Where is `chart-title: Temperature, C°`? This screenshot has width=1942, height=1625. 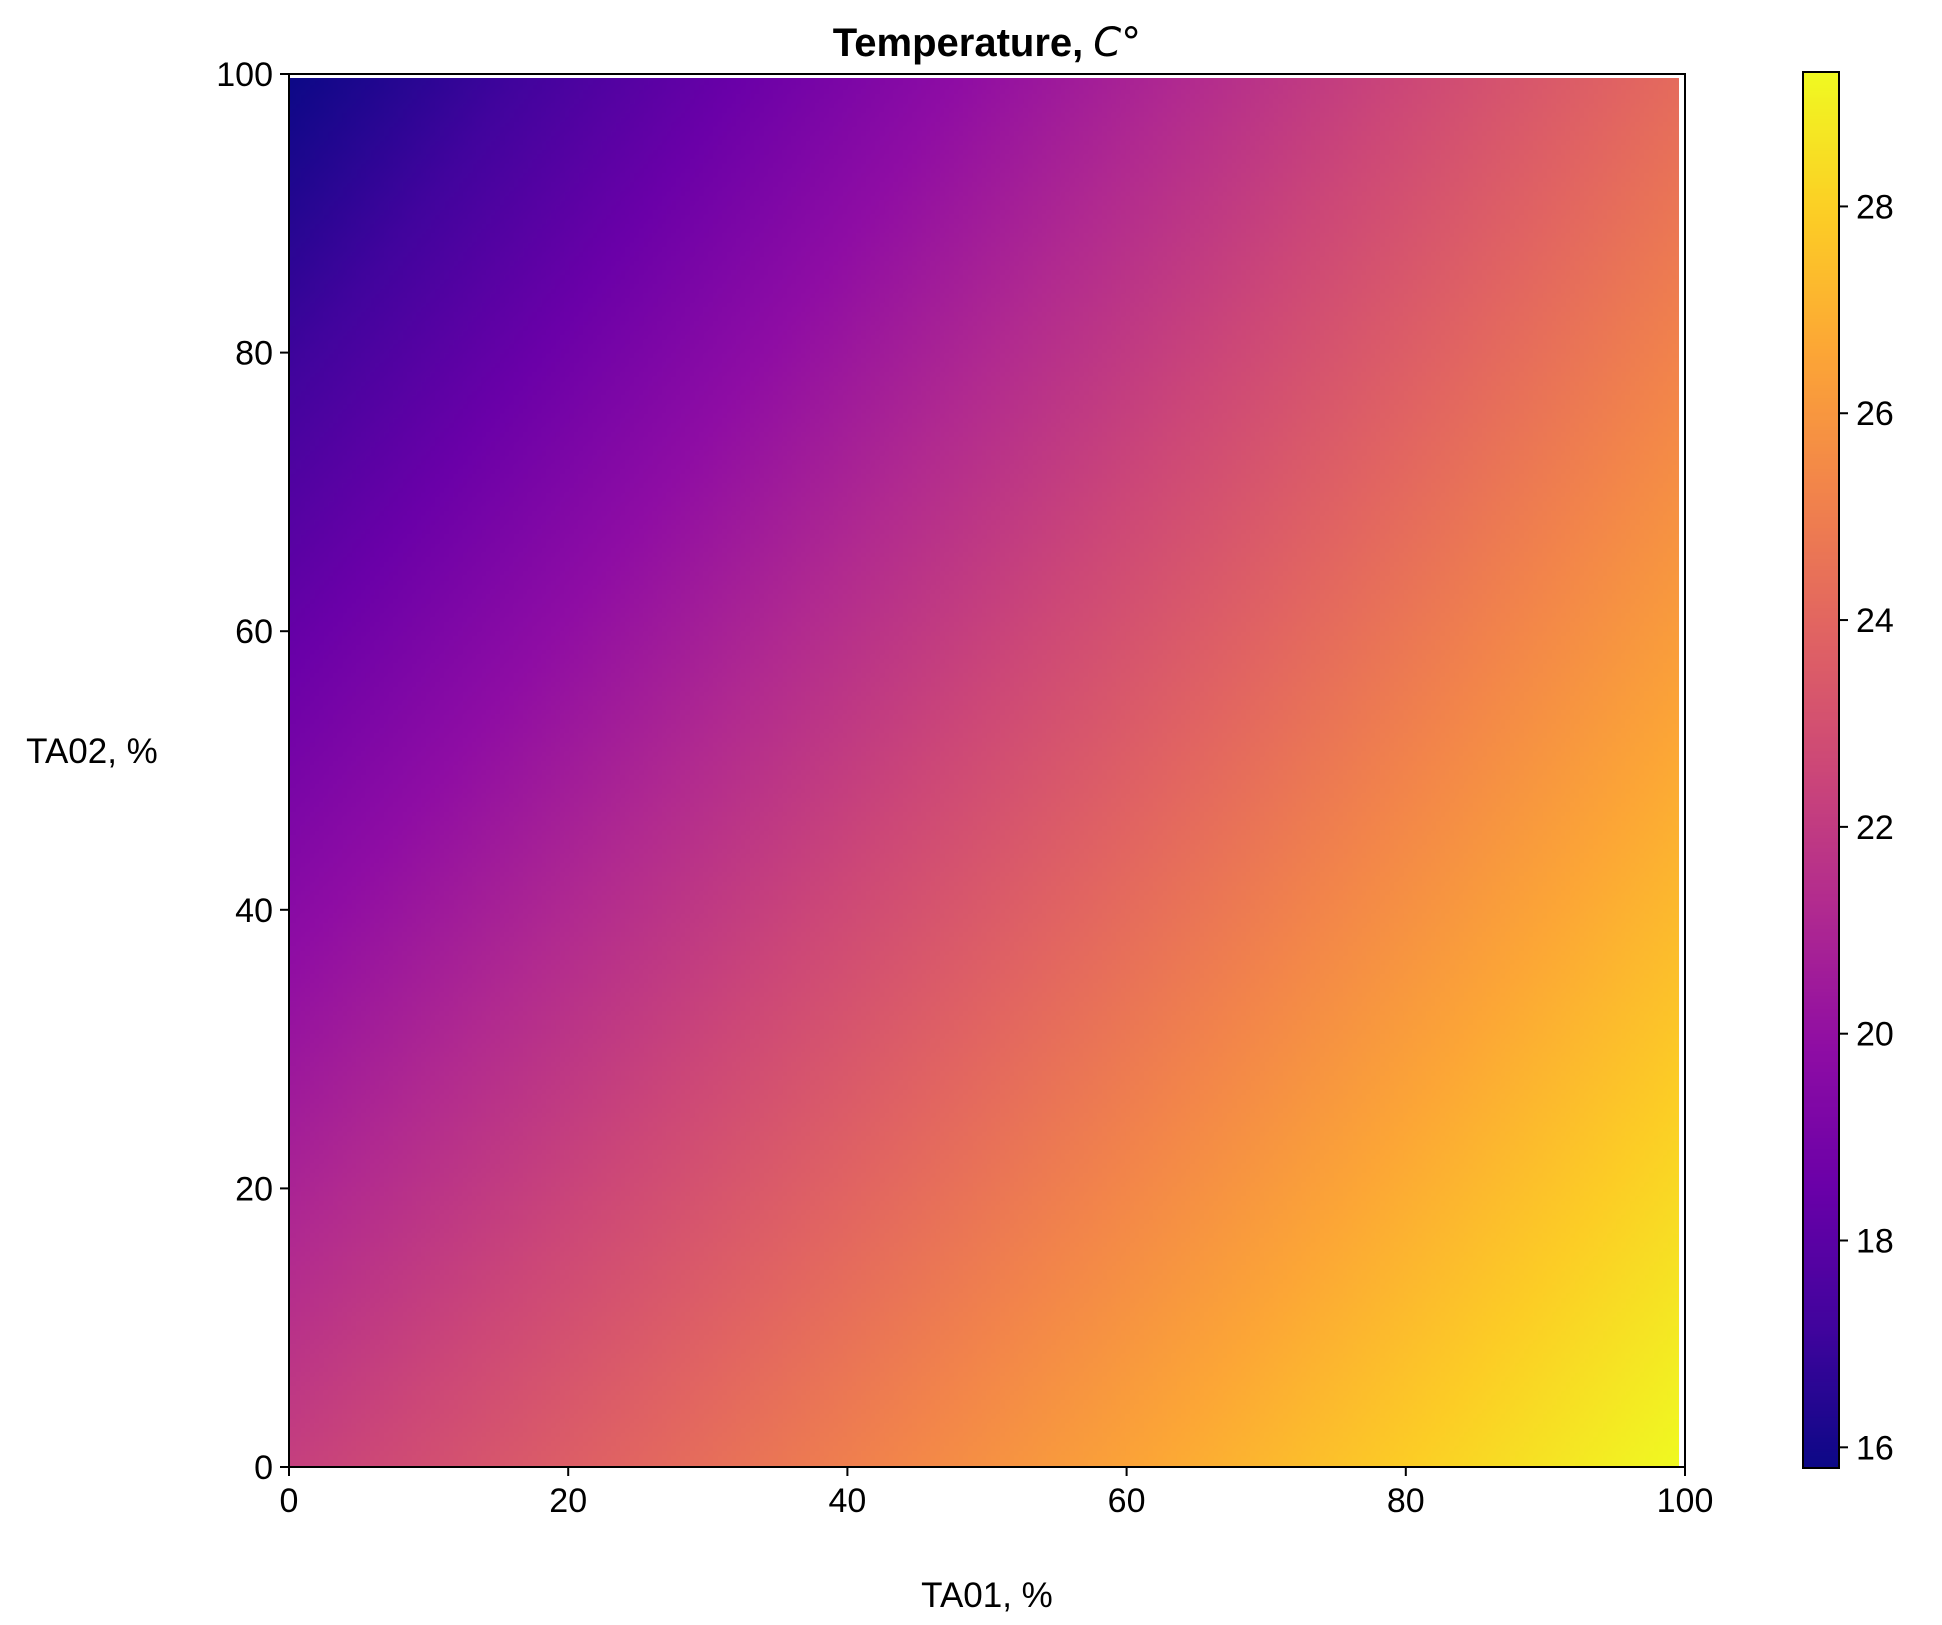
chart-title: Temperature, C° is located at coordinates (987, 43).